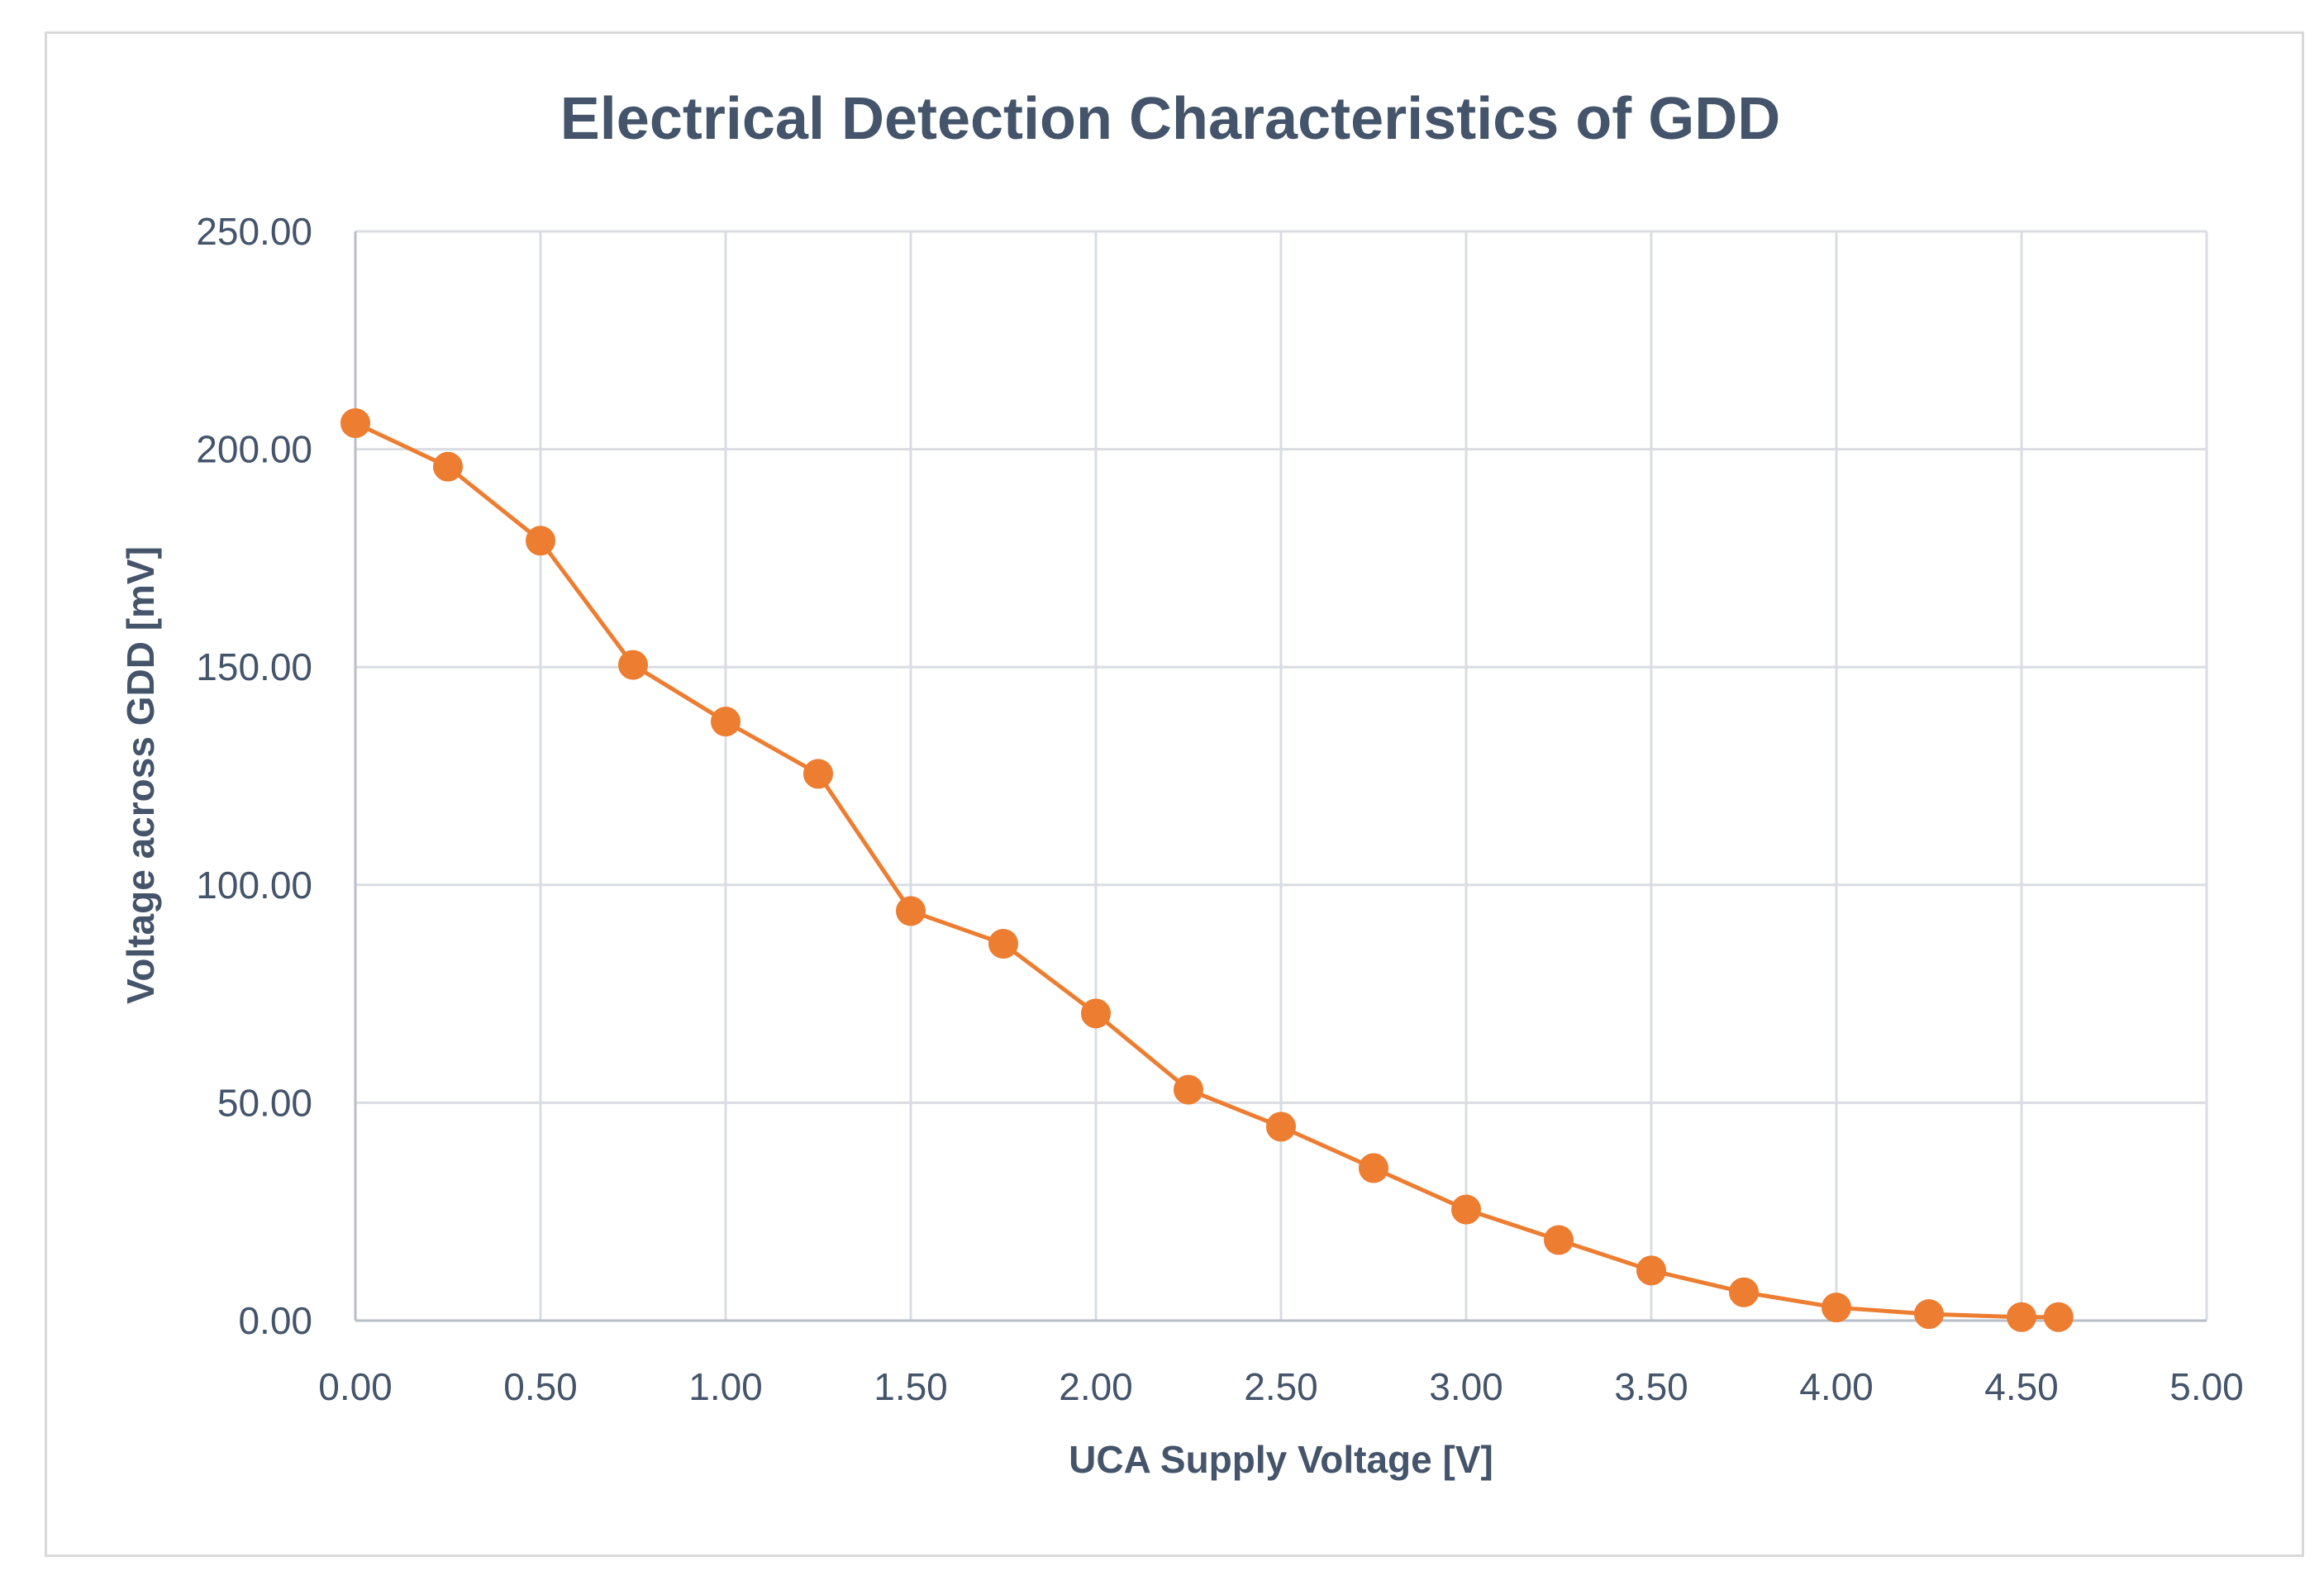 The image size is (2324, 1590). Describe the element at coordinates (911, 1386) in the screenshot. I see `x-tick-label: 1.50` at that location.